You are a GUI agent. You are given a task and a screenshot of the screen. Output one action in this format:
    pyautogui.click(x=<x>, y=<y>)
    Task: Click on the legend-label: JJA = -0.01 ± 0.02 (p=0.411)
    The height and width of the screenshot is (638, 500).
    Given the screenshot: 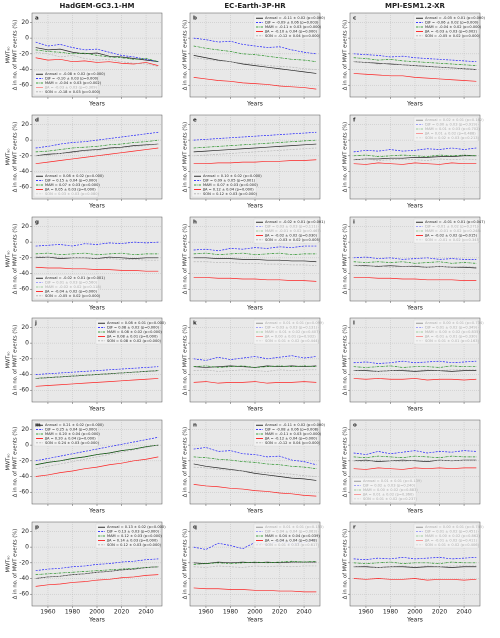 What is the action you would take?
    pyautogui.click(x=451, y=540)
    